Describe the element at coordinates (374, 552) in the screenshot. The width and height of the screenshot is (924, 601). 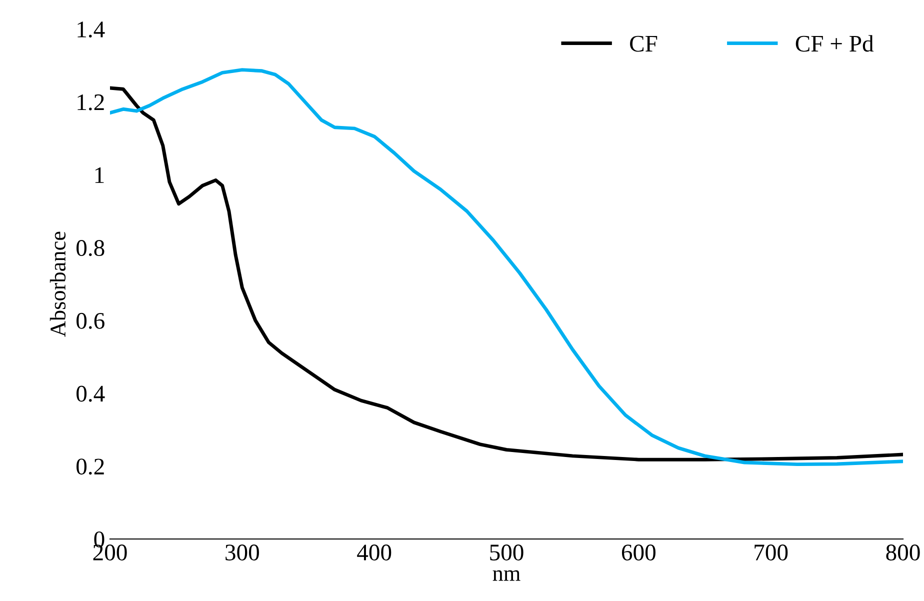
I see `x-tick-label: 400` at that location.